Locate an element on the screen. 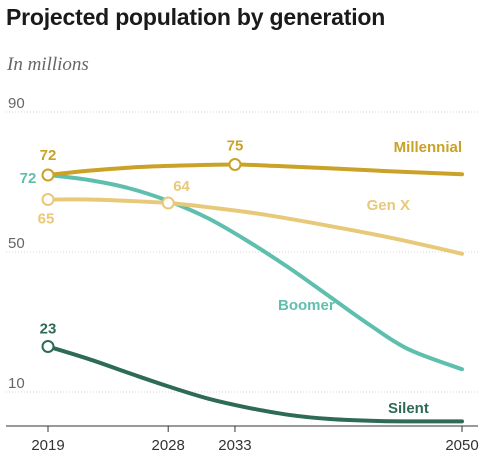 Image resolution: width=497 pixels, height=472 pixels. y-tick-label: 10 is located at coordinates (16, 383).